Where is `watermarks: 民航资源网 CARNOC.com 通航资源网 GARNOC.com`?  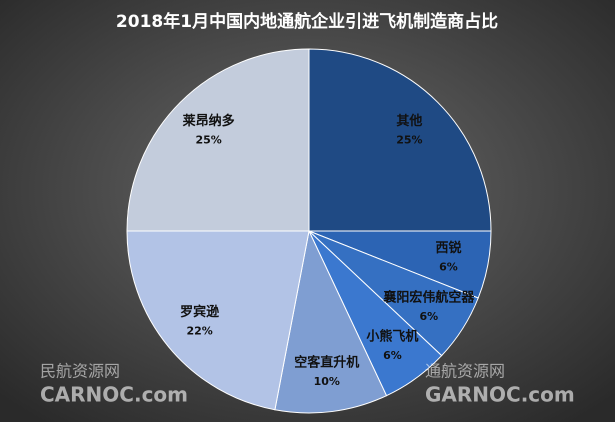
watermarks: 民航资源网 CARNOC.com 通航资源网 GARNOC.com is located at coordinates (307, 384).